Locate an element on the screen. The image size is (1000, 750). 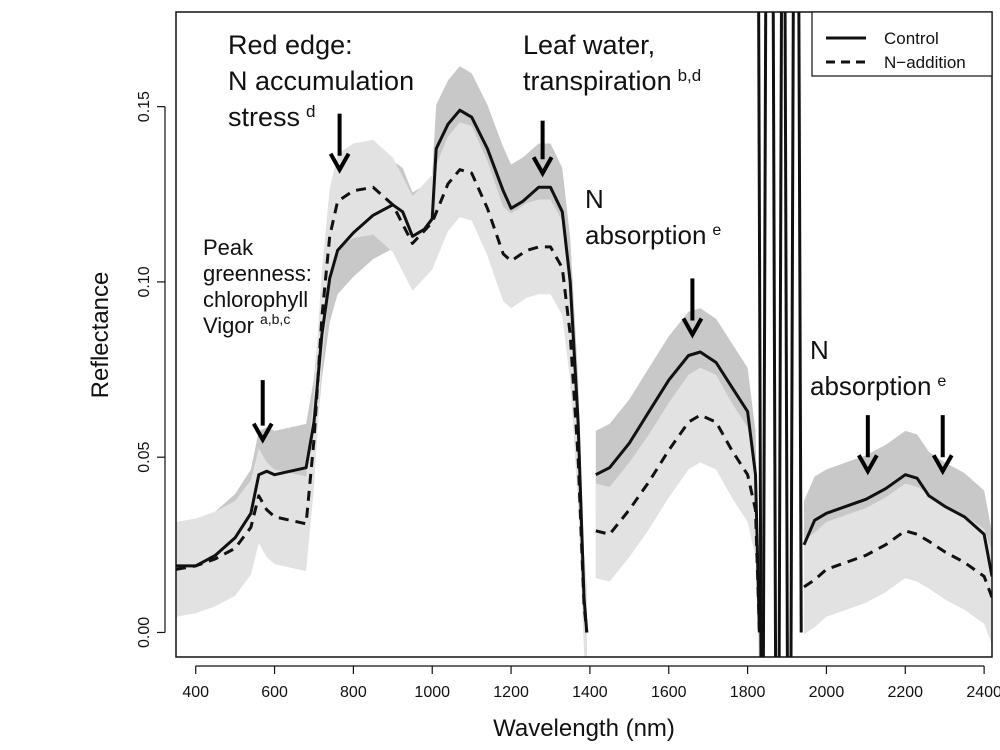
legend-n-addition-label: N−addition is located at coordinates (925, 62).